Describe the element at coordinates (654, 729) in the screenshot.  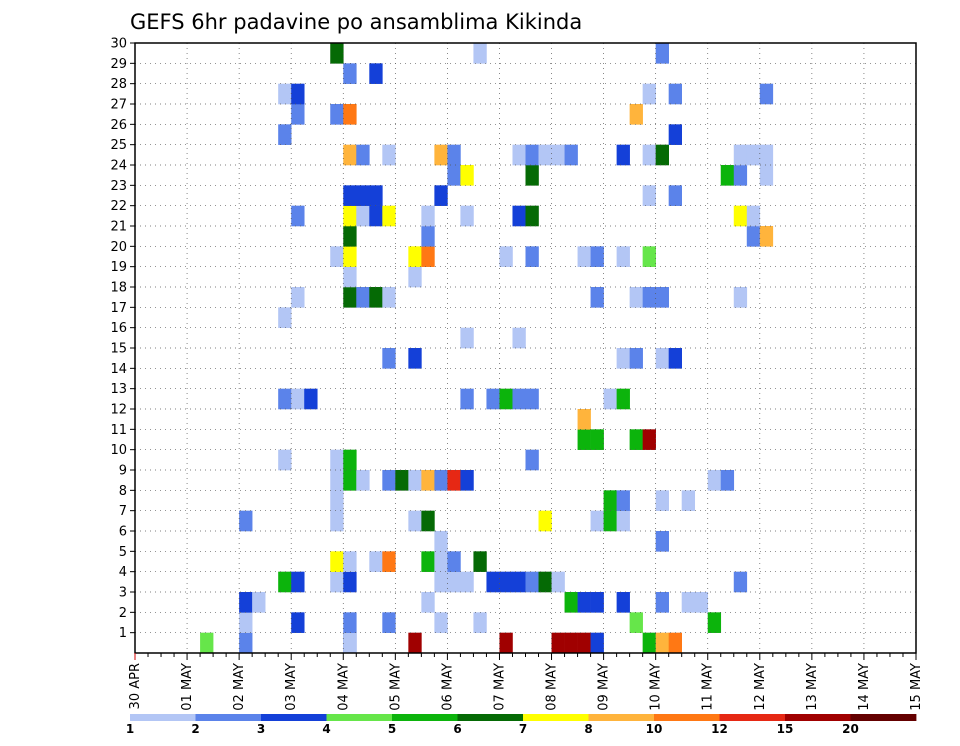
I see `legend-label: 10` at that location.